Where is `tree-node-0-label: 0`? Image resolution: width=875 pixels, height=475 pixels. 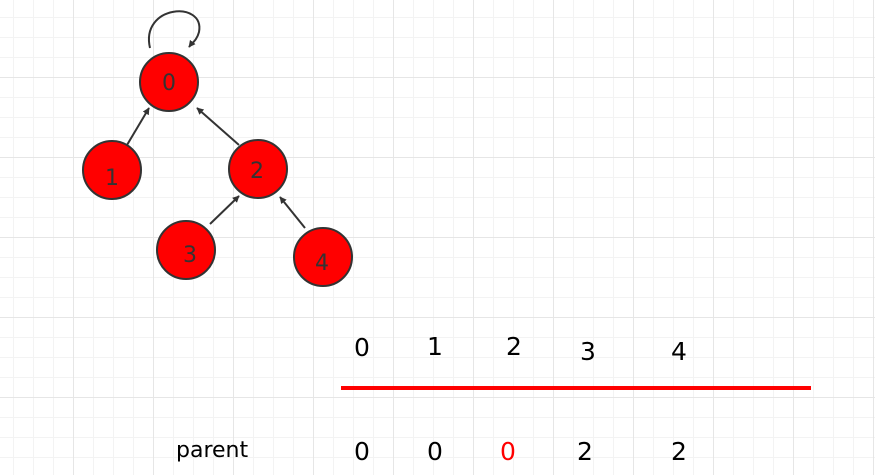
tree-node-0-label: 0 is located at coordinates (169, 83).